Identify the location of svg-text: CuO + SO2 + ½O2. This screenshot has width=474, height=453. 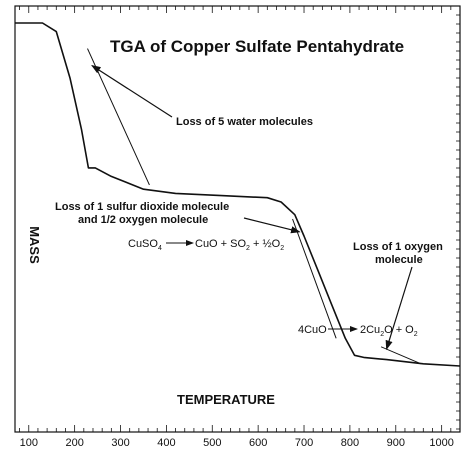
(239, 245).